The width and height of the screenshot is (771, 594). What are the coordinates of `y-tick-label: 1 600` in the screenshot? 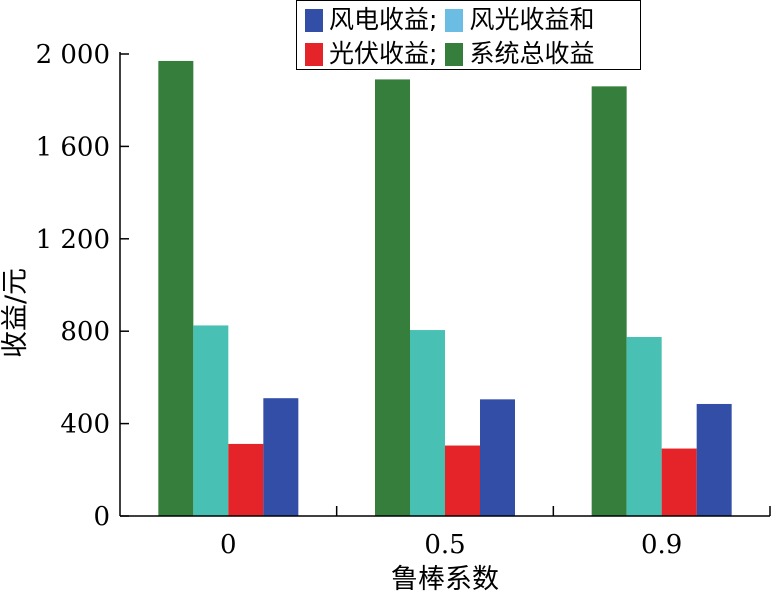 It's located at (73, 147).